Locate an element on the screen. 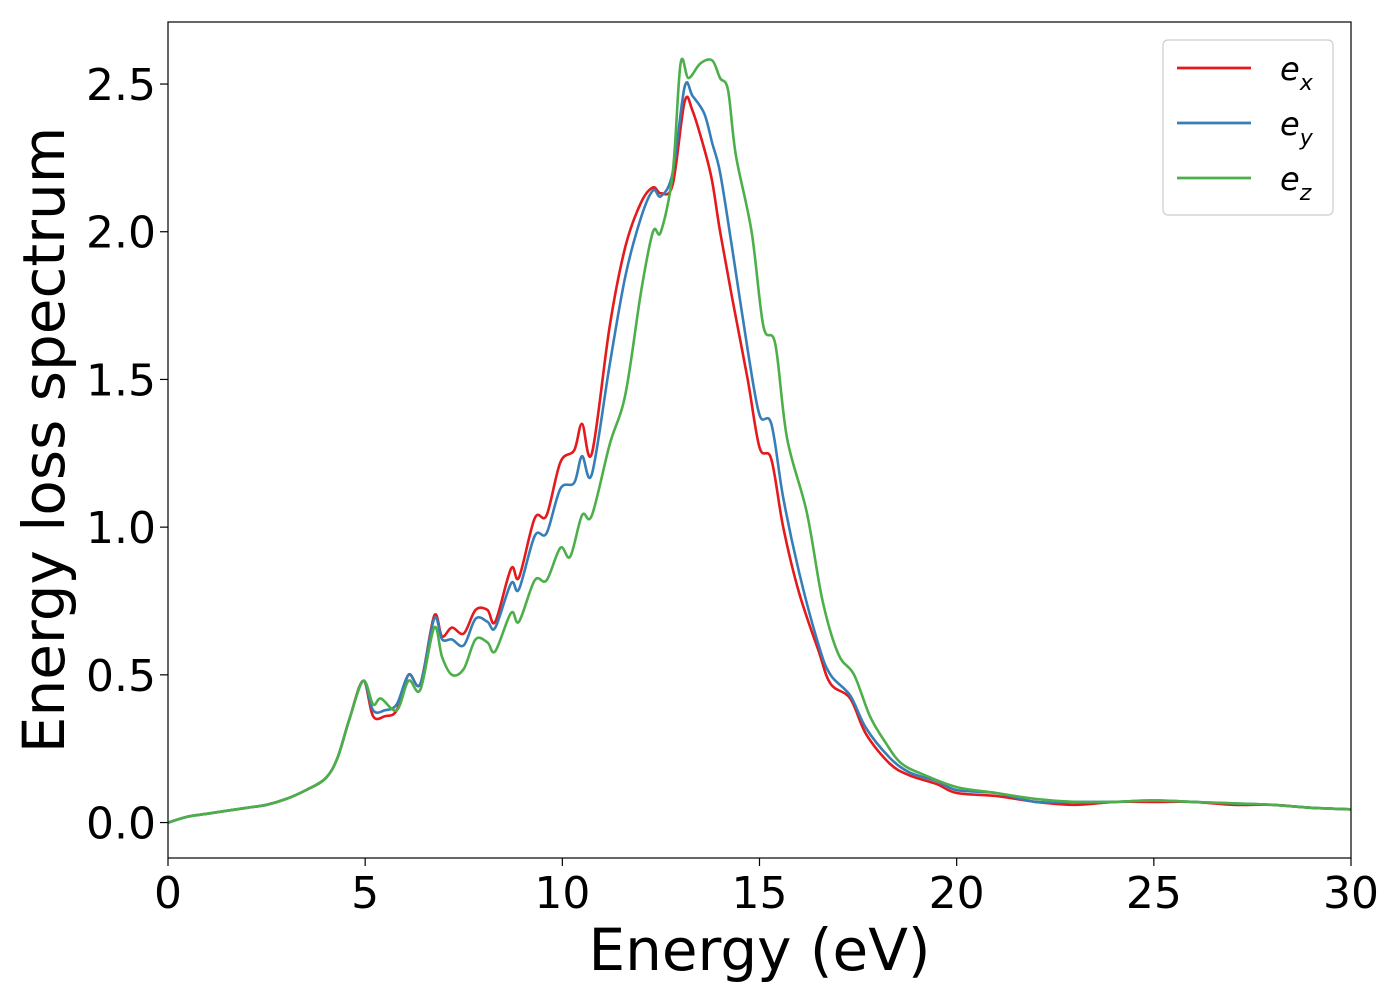  legend-label-y: ey is located at coordinates (1297, 128).